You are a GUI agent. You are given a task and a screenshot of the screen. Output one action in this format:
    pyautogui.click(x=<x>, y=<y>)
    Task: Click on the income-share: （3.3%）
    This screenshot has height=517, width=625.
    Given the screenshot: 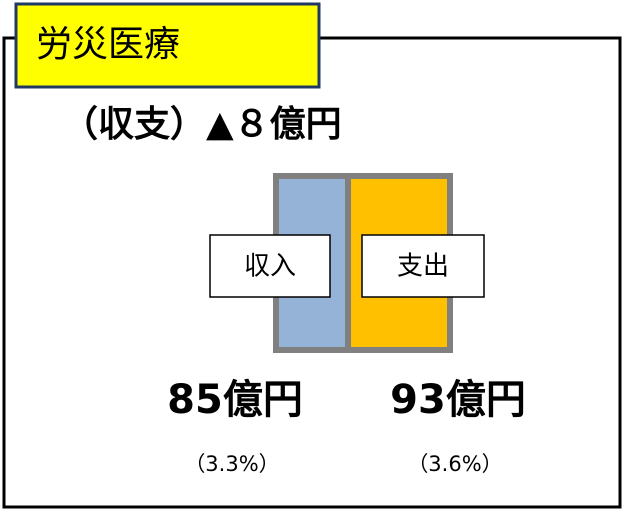 What is the action you would take?
    pyautogui.click(x=231, y=464)
    